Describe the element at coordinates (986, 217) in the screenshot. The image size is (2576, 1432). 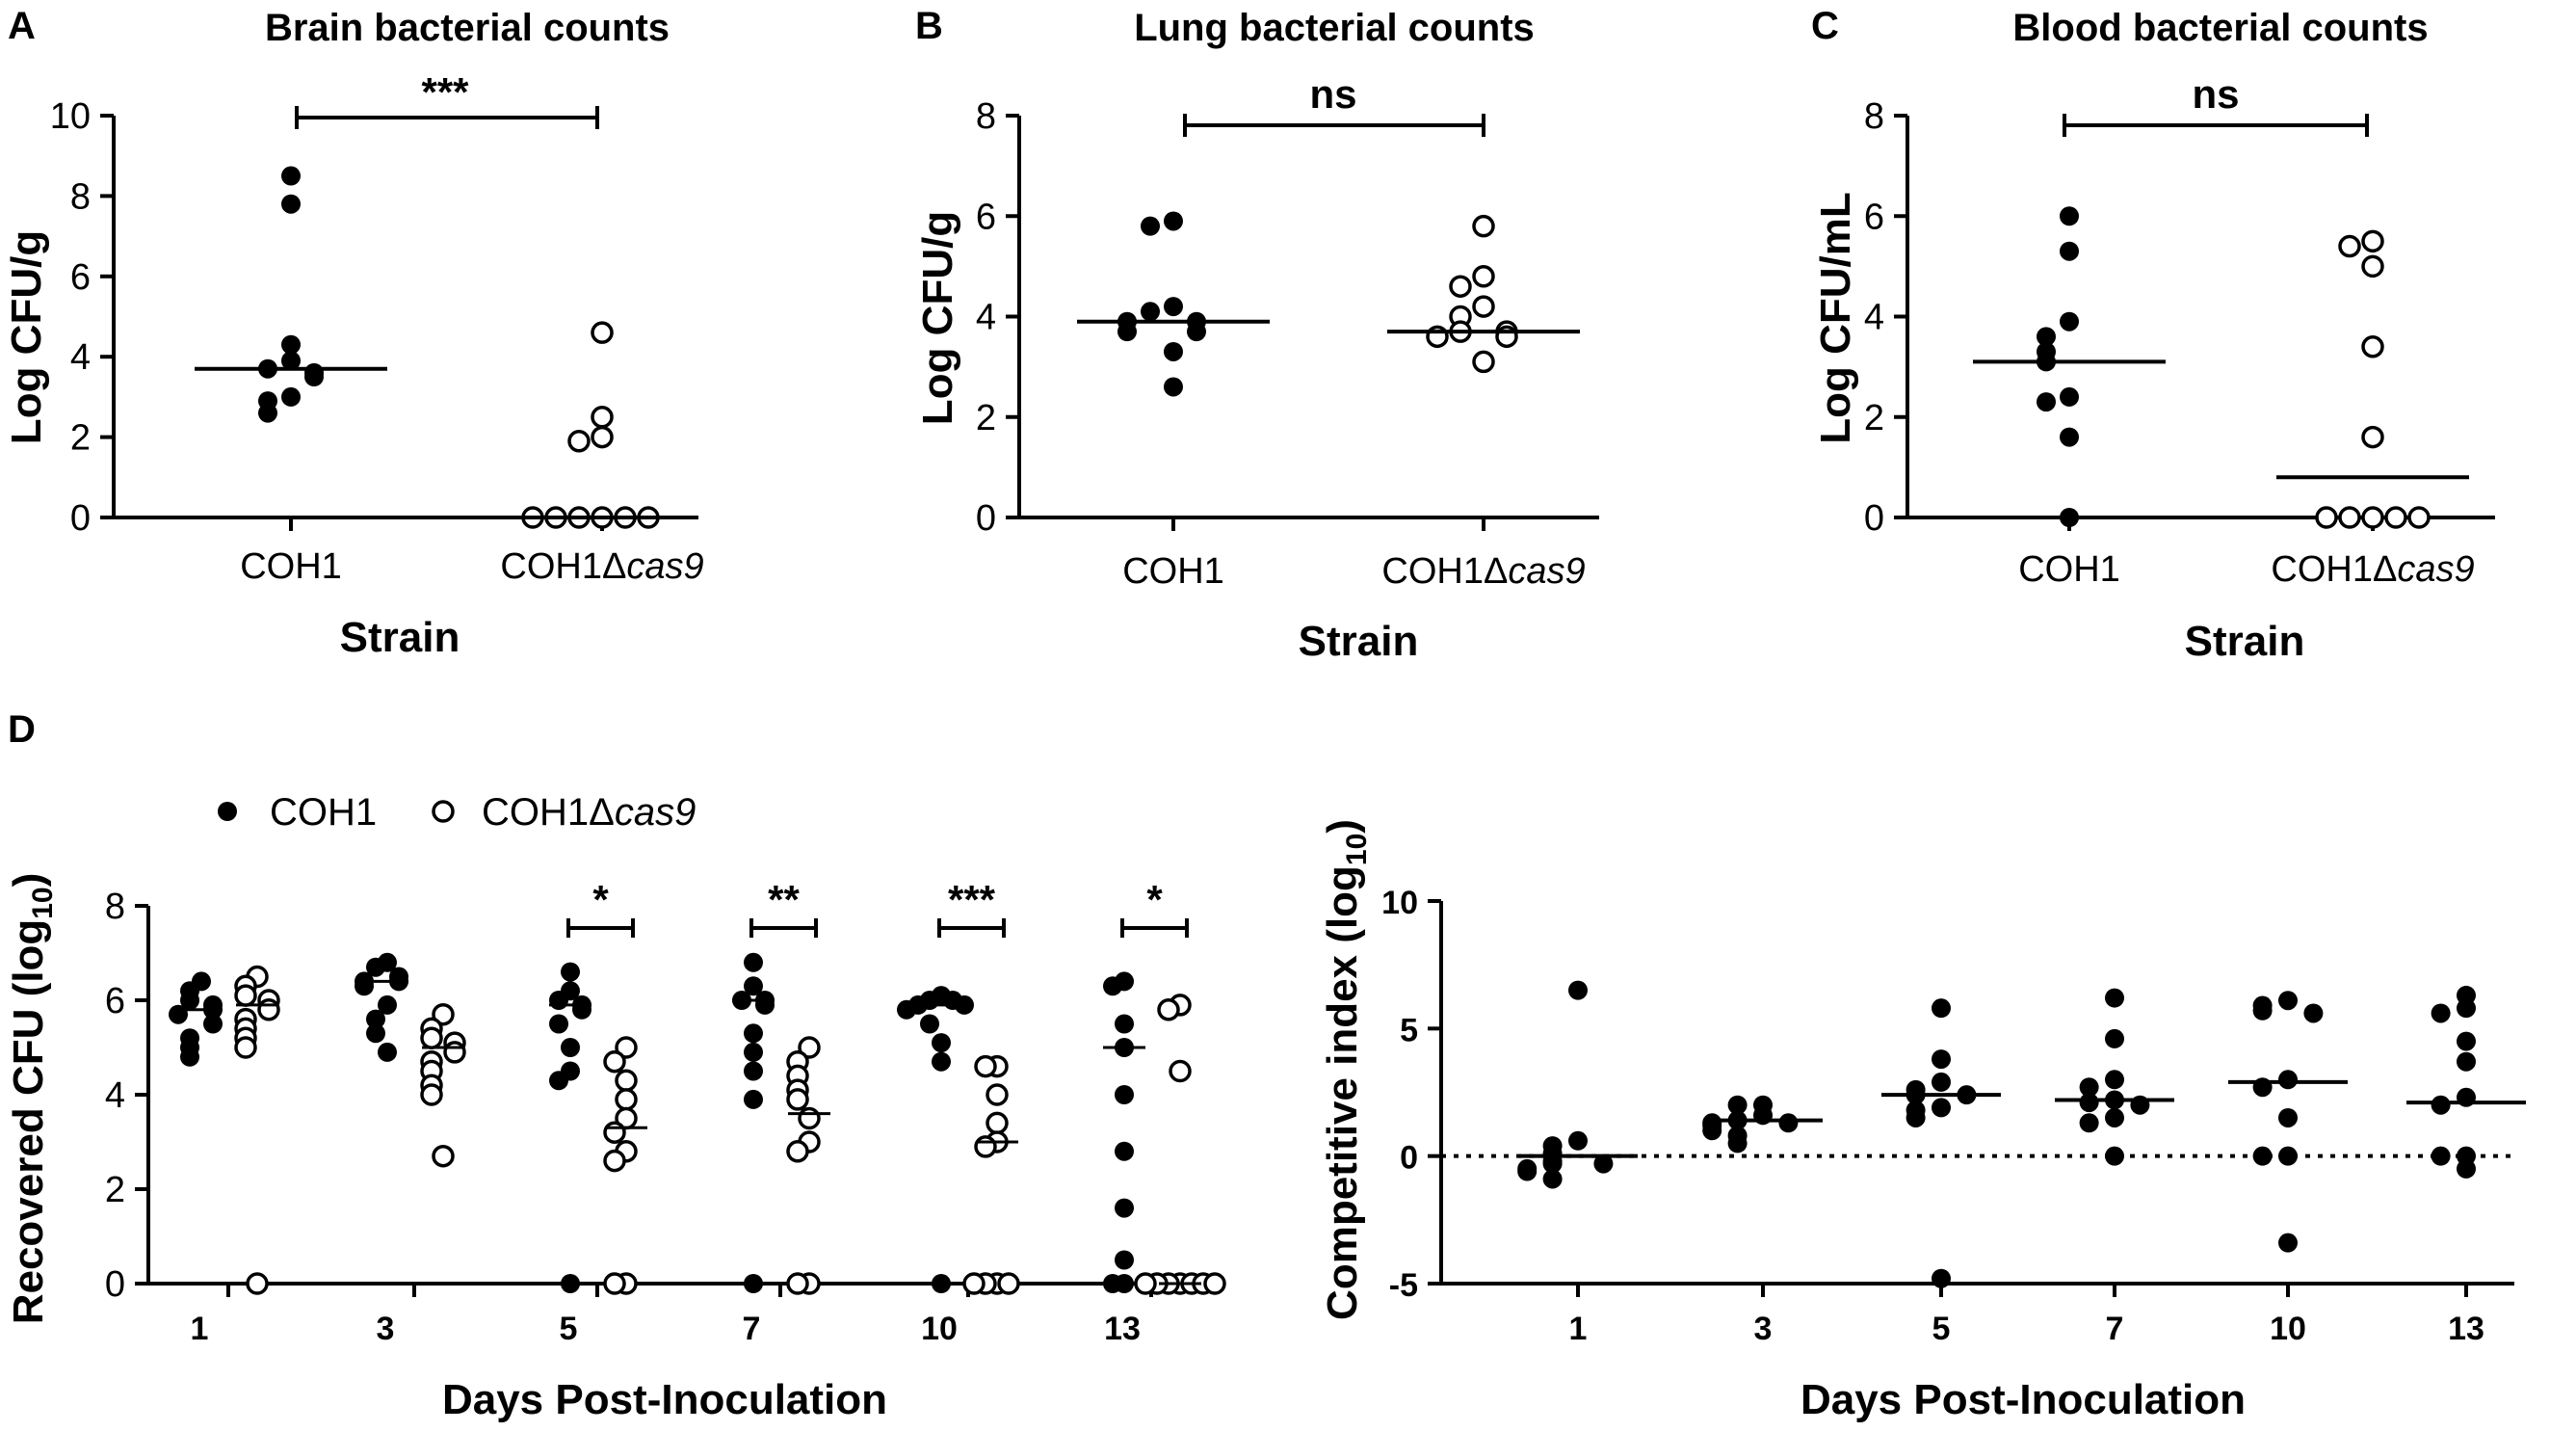
I see `panel-b-y-tick-label-3: 6` at that location.